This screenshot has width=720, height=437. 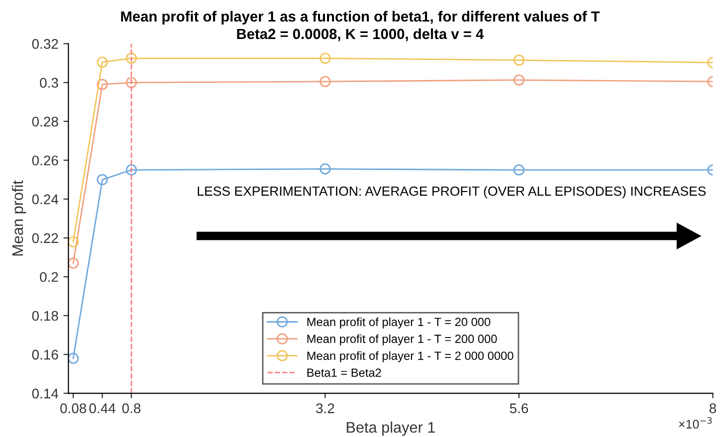 I want to click on legend-label: Beta1 = Beta2, so click(x=344, y=372).